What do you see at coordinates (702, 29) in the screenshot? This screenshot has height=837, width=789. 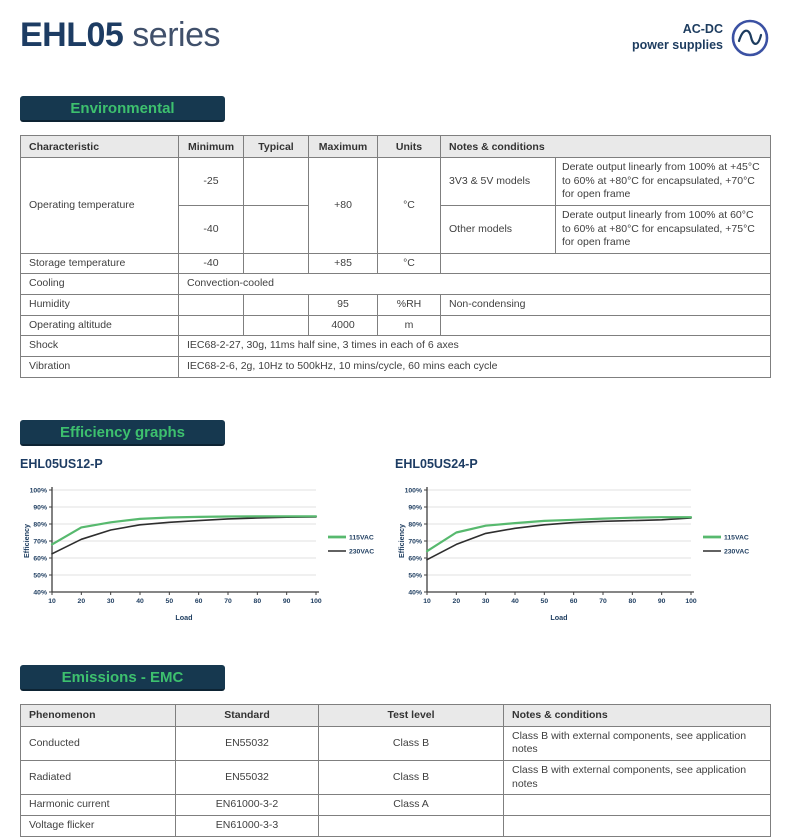 I see `brand-line1: AC-DC` at bounding box center [702, 29].